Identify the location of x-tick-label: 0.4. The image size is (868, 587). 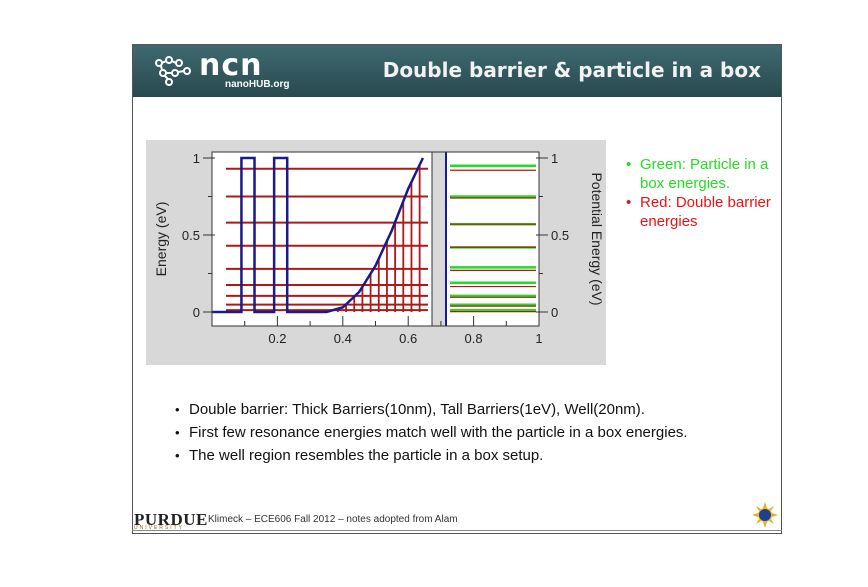
(343, 338).